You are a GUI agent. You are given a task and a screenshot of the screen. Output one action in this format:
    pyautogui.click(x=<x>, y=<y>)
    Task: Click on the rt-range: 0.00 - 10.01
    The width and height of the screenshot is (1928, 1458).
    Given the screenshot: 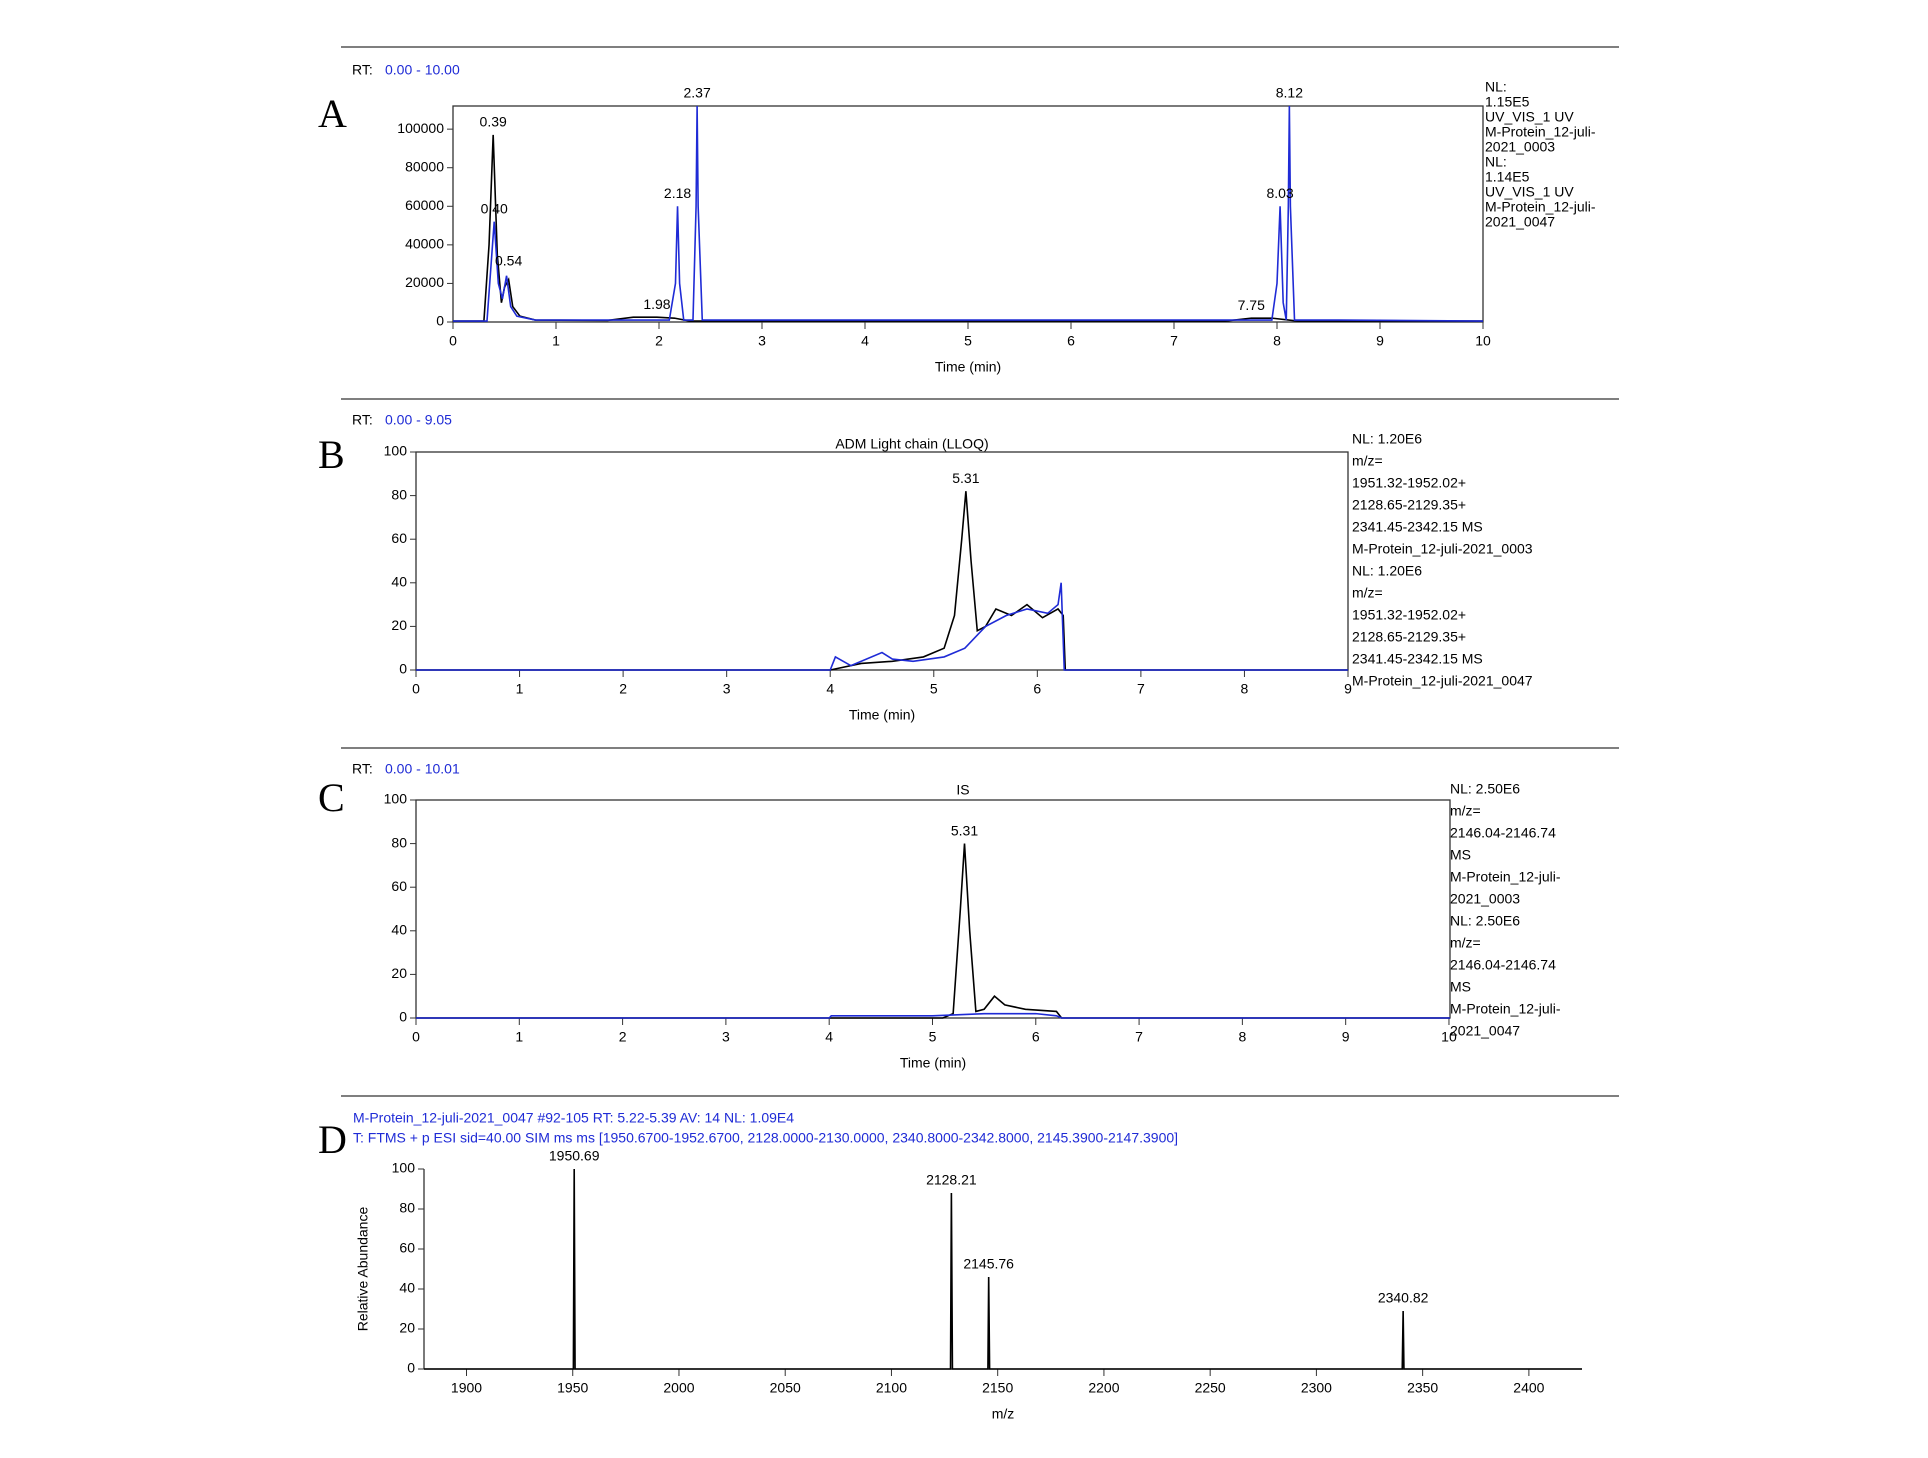 What is the action you would take?
    pyautogui.click(x=422, y=769)
    